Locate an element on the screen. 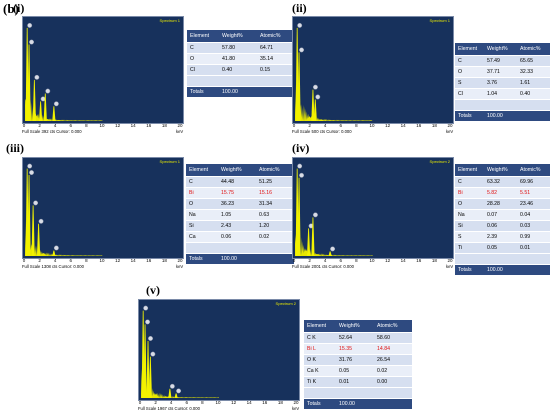 The width and height of the screenshot is (550, 420). full-scale-readout: Full Scale 500 cts Cursor: 0.000 is located at coordinates (322, 131).